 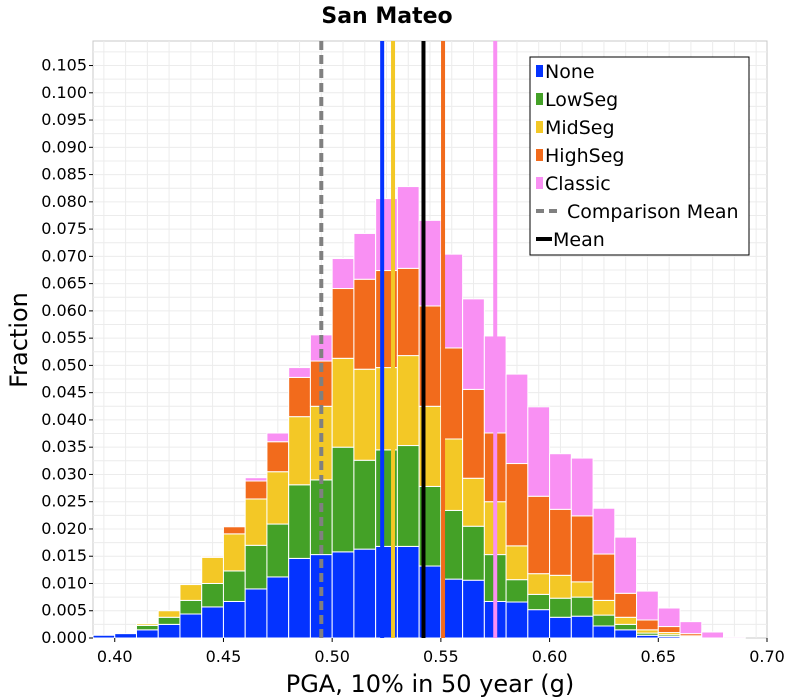 I want to click on y-axis-title: Fraction, so click(x=19, y=340).